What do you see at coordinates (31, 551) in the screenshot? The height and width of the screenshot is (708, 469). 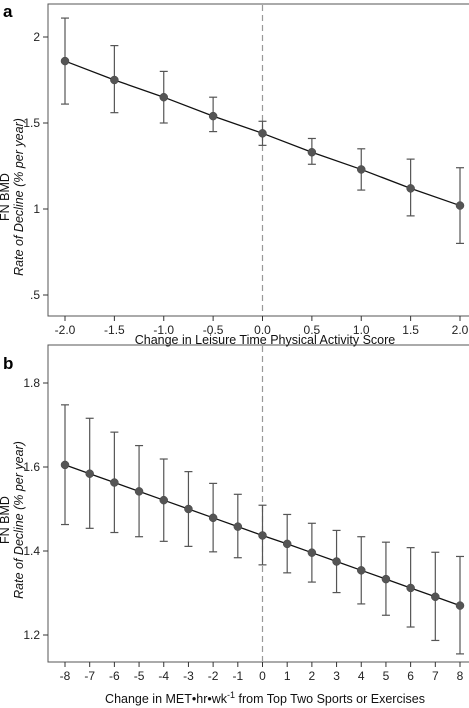 I see `panel-b-ytick-label: 1.4` at bounding box center [31, 551].